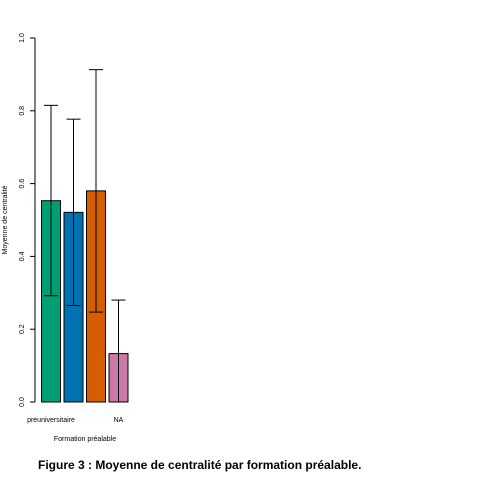 This screenshot has width=480, height=480. I want to click on x-tick-label: NA, so click(119, 420).